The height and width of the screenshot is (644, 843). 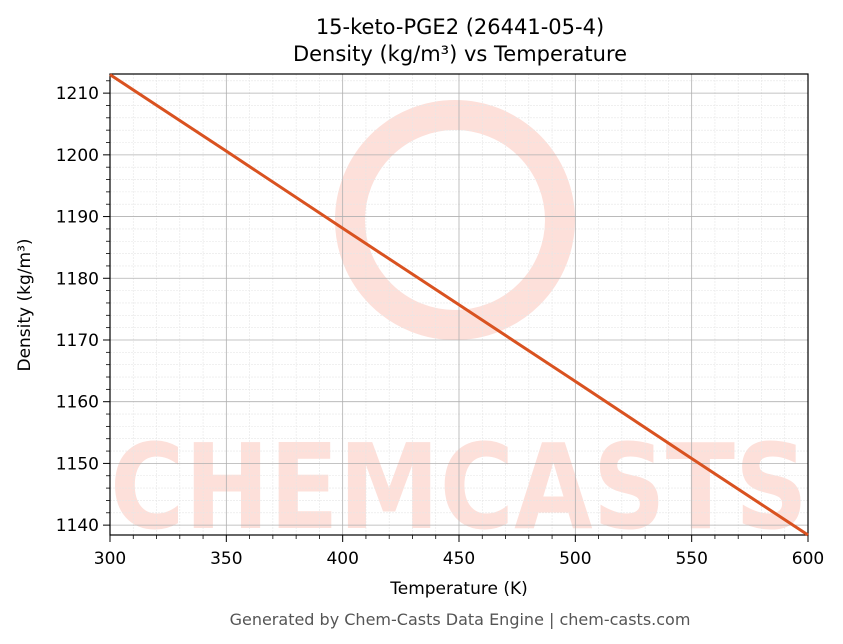 I want to click on x-axis-label: Temperature (K), so click(x=458, y=589).